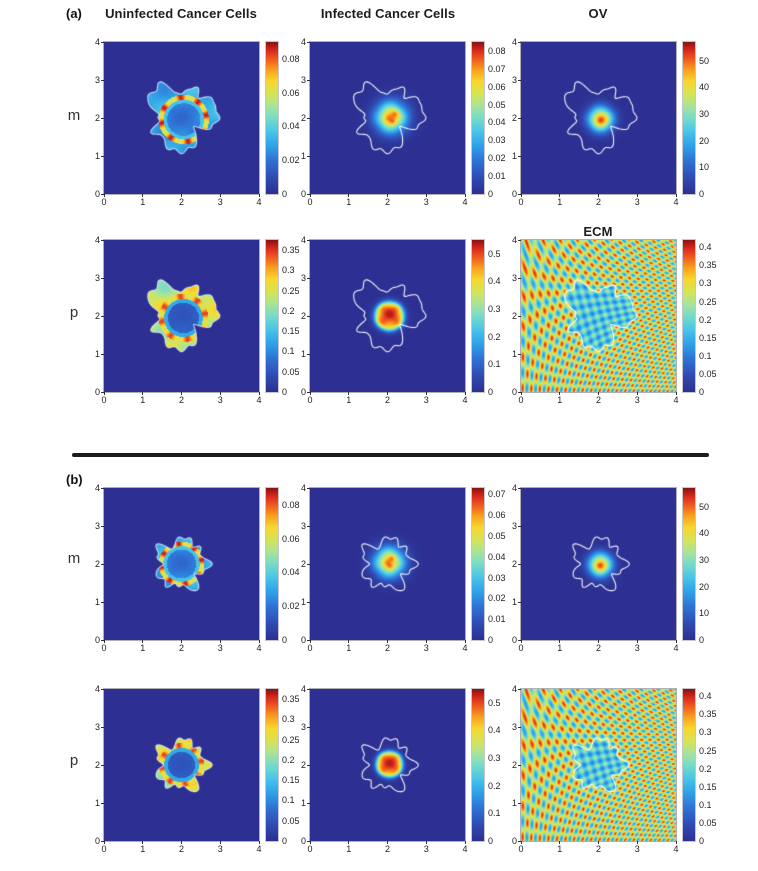 The width and height of the screenshot is (758, 871). I want to click on heatmap-b-m-uninfected, so click(181, 564).